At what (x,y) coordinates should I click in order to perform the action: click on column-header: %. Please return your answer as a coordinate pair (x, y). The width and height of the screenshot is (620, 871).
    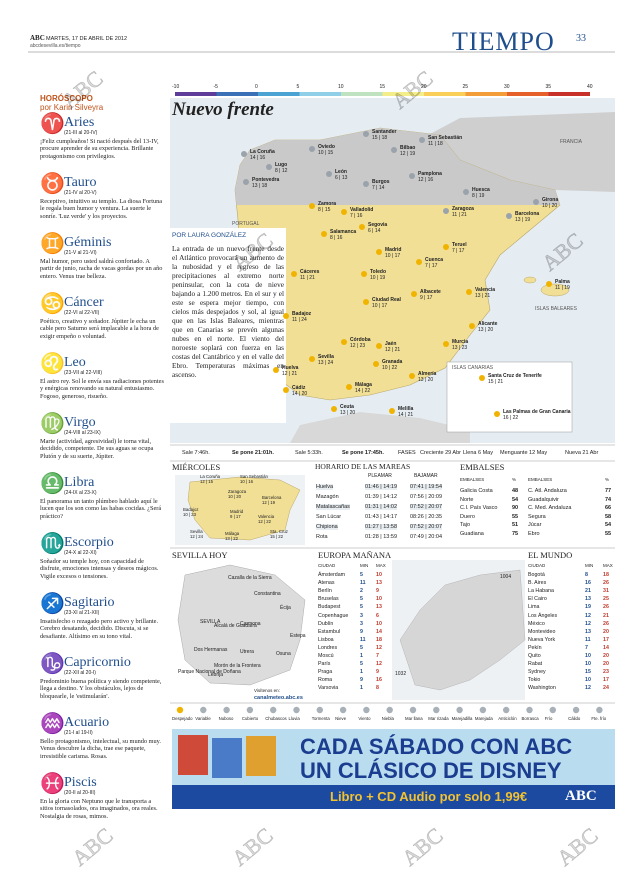
    Looking at the image, I should click on (514, 479).